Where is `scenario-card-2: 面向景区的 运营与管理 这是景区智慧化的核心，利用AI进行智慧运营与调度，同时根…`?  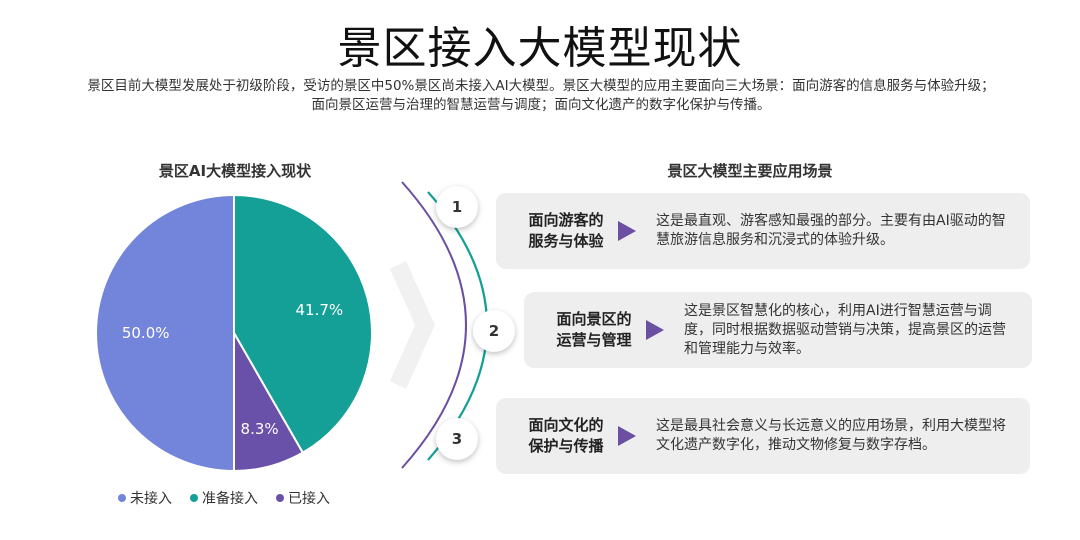
scenario-card-2: 面向景区的 运营与管理 这是景区智慧化的核心，利用AI进行智慧运营与调度，同时根… is located at coordinates (778, 330).